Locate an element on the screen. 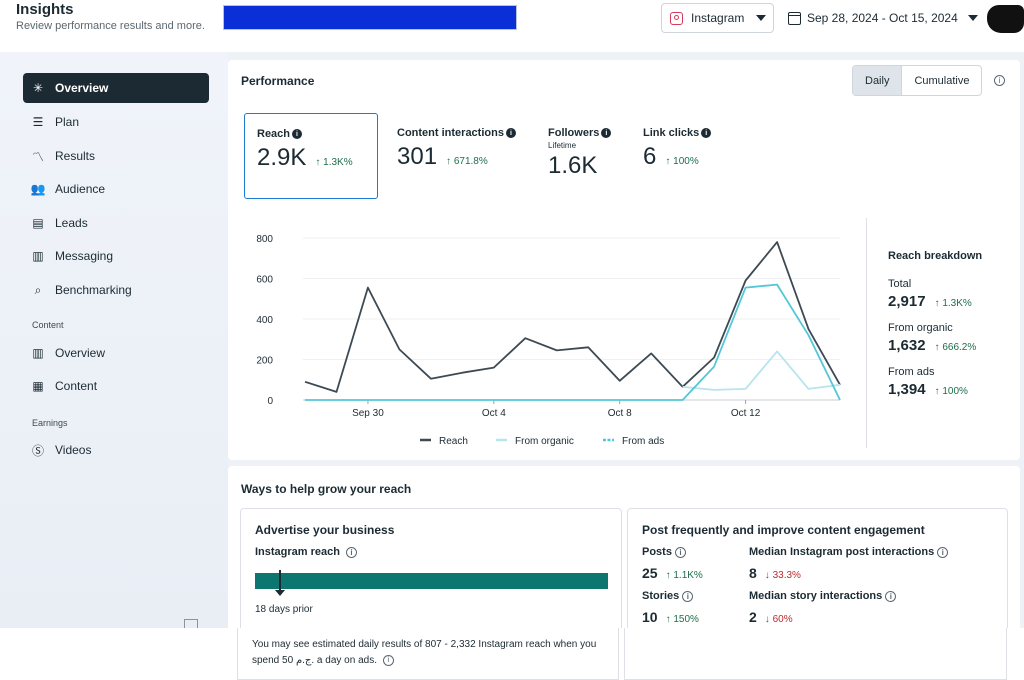 The width and height of the screenshot is (1024, 680). legend-label-from-organic: From organic is located at coordinates (544, 441).